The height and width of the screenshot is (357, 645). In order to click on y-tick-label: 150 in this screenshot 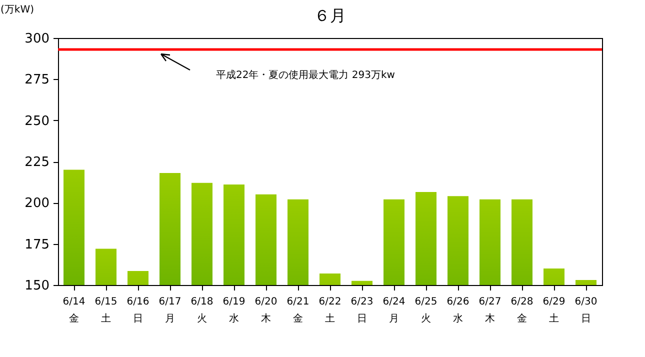, I will do `click(37, 286)`.